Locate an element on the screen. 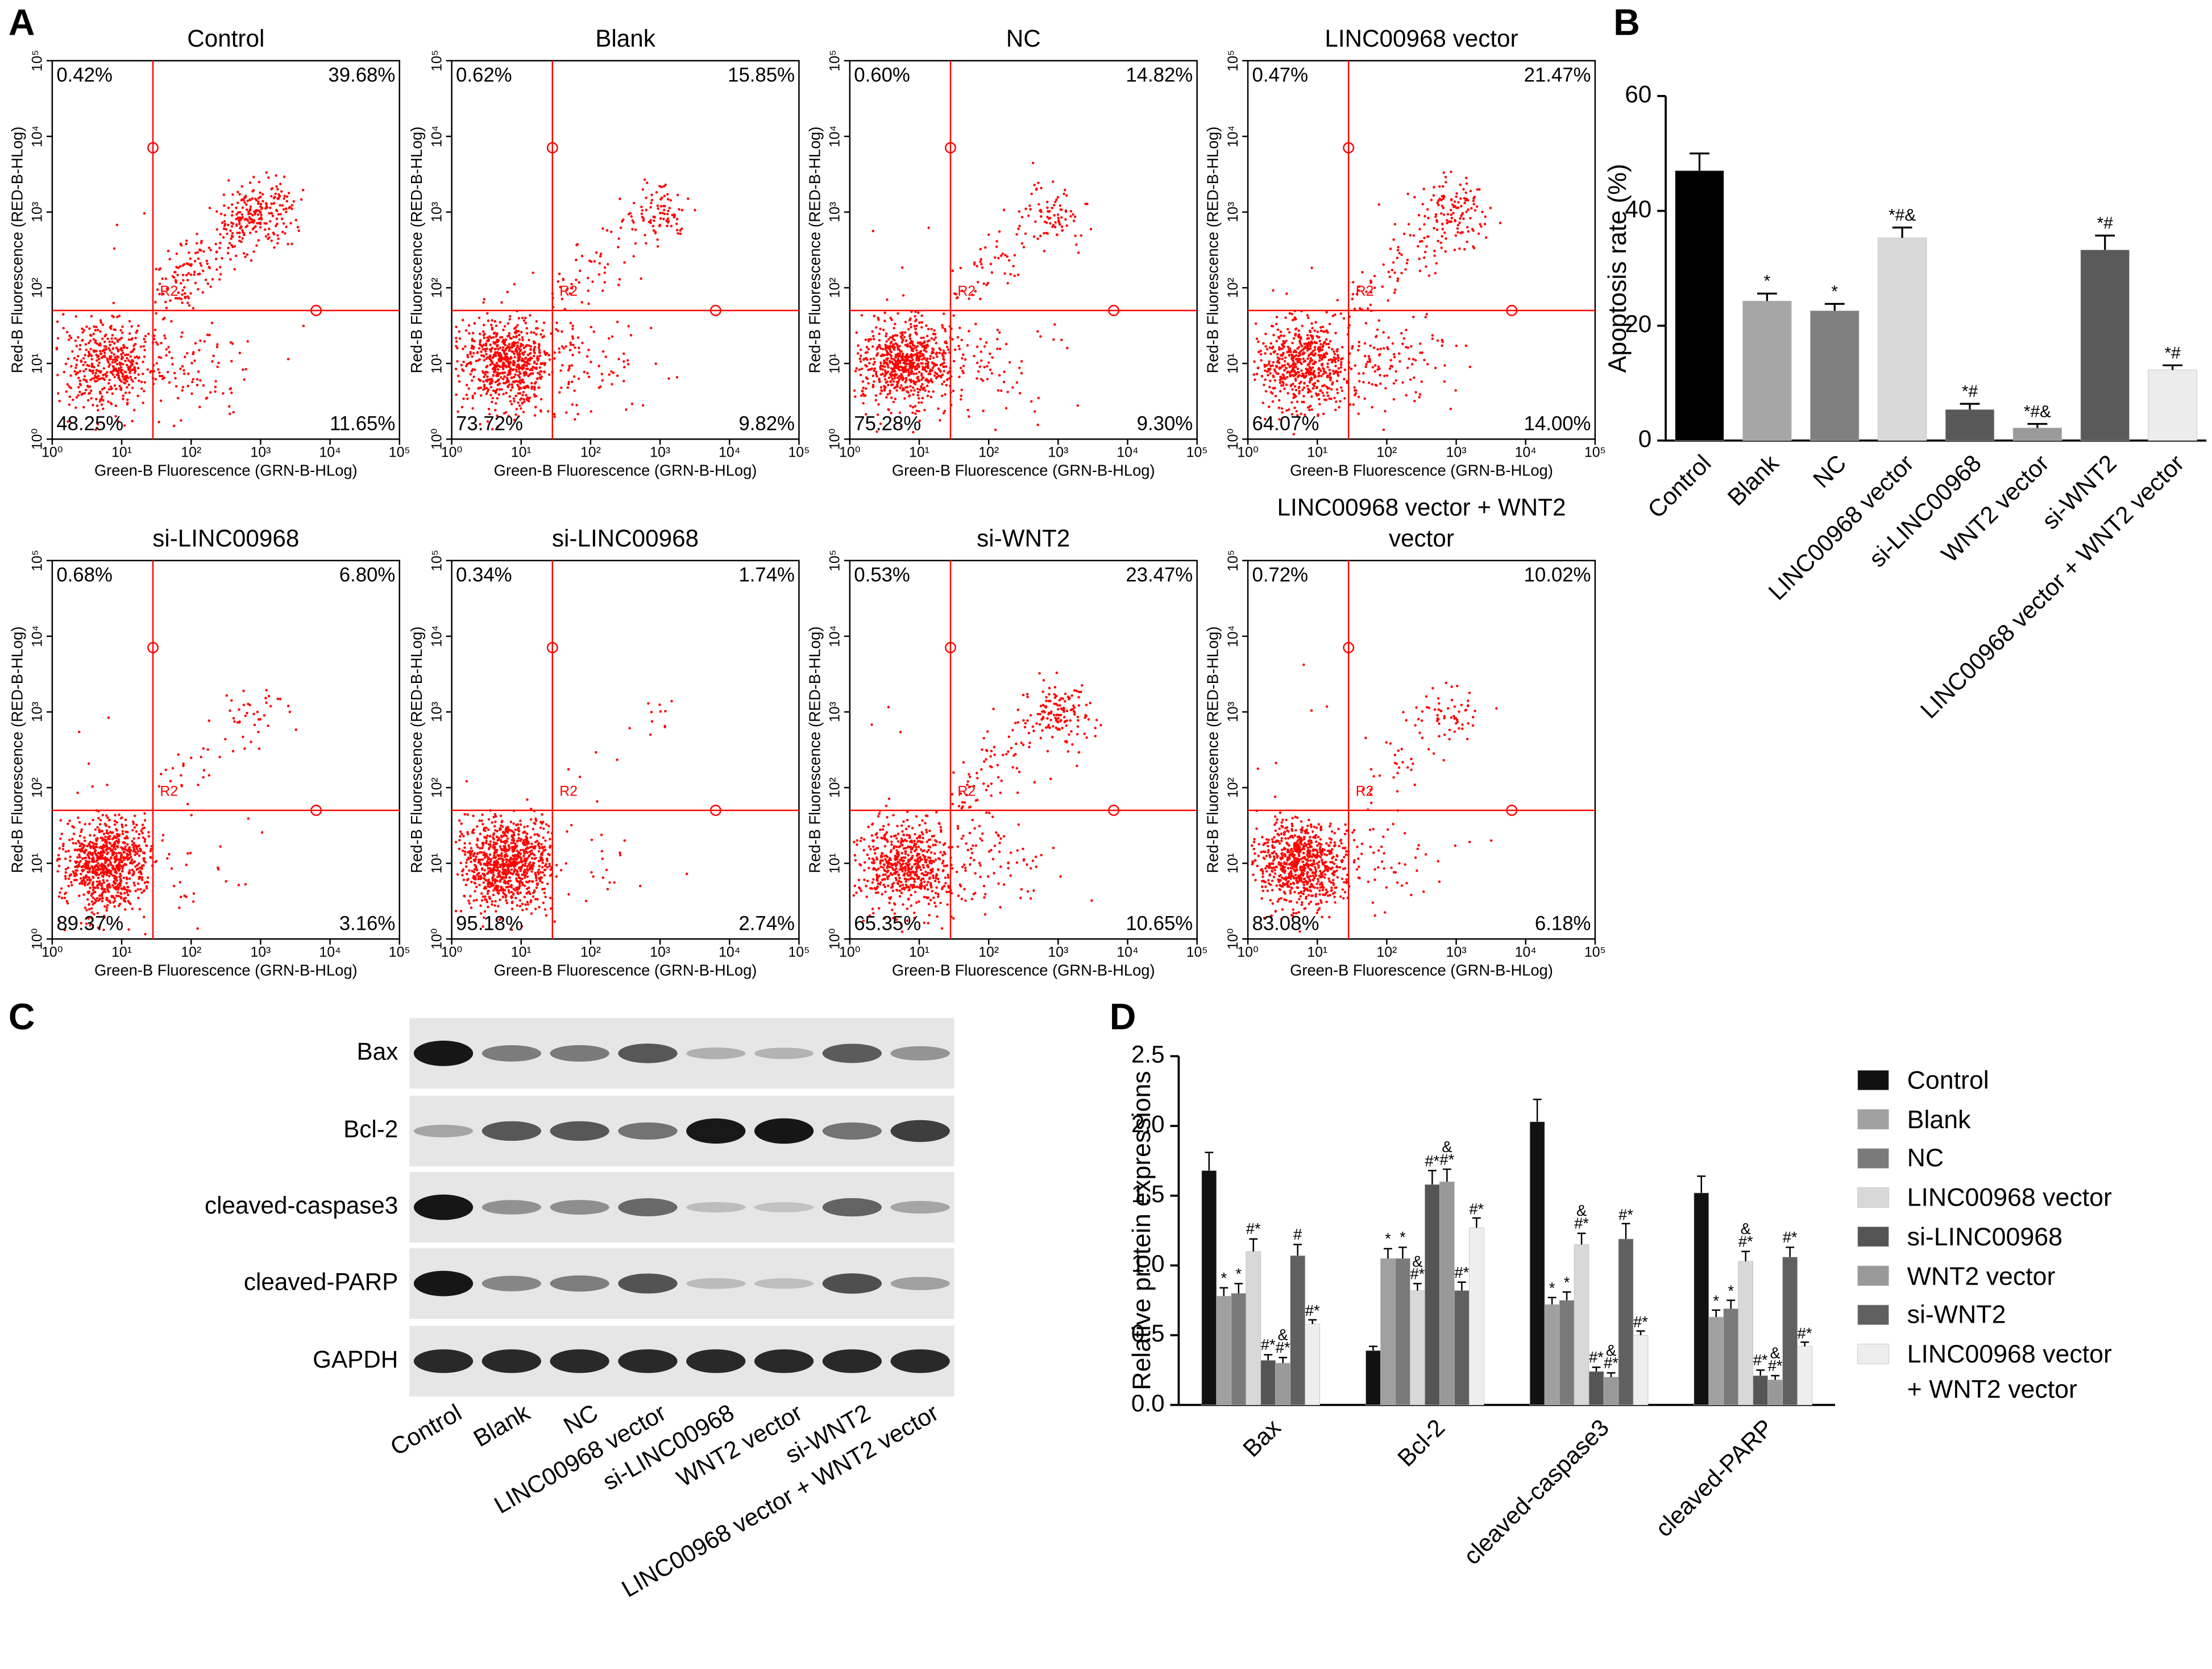 The image size is (2212, 1669). quadrant-label: 73.72% is located at coordinates (489, 424).